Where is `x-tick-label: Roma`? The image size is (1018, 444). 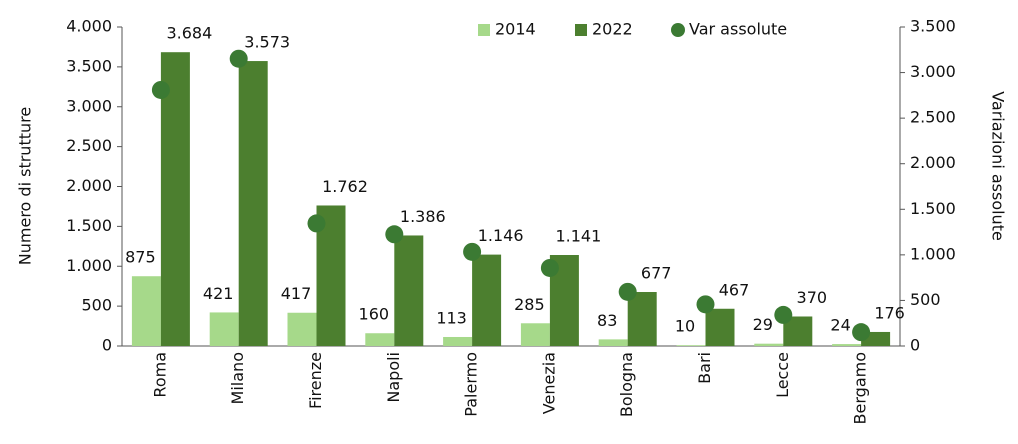
x-tick-label: Roma is located at coordinates (159, 375).